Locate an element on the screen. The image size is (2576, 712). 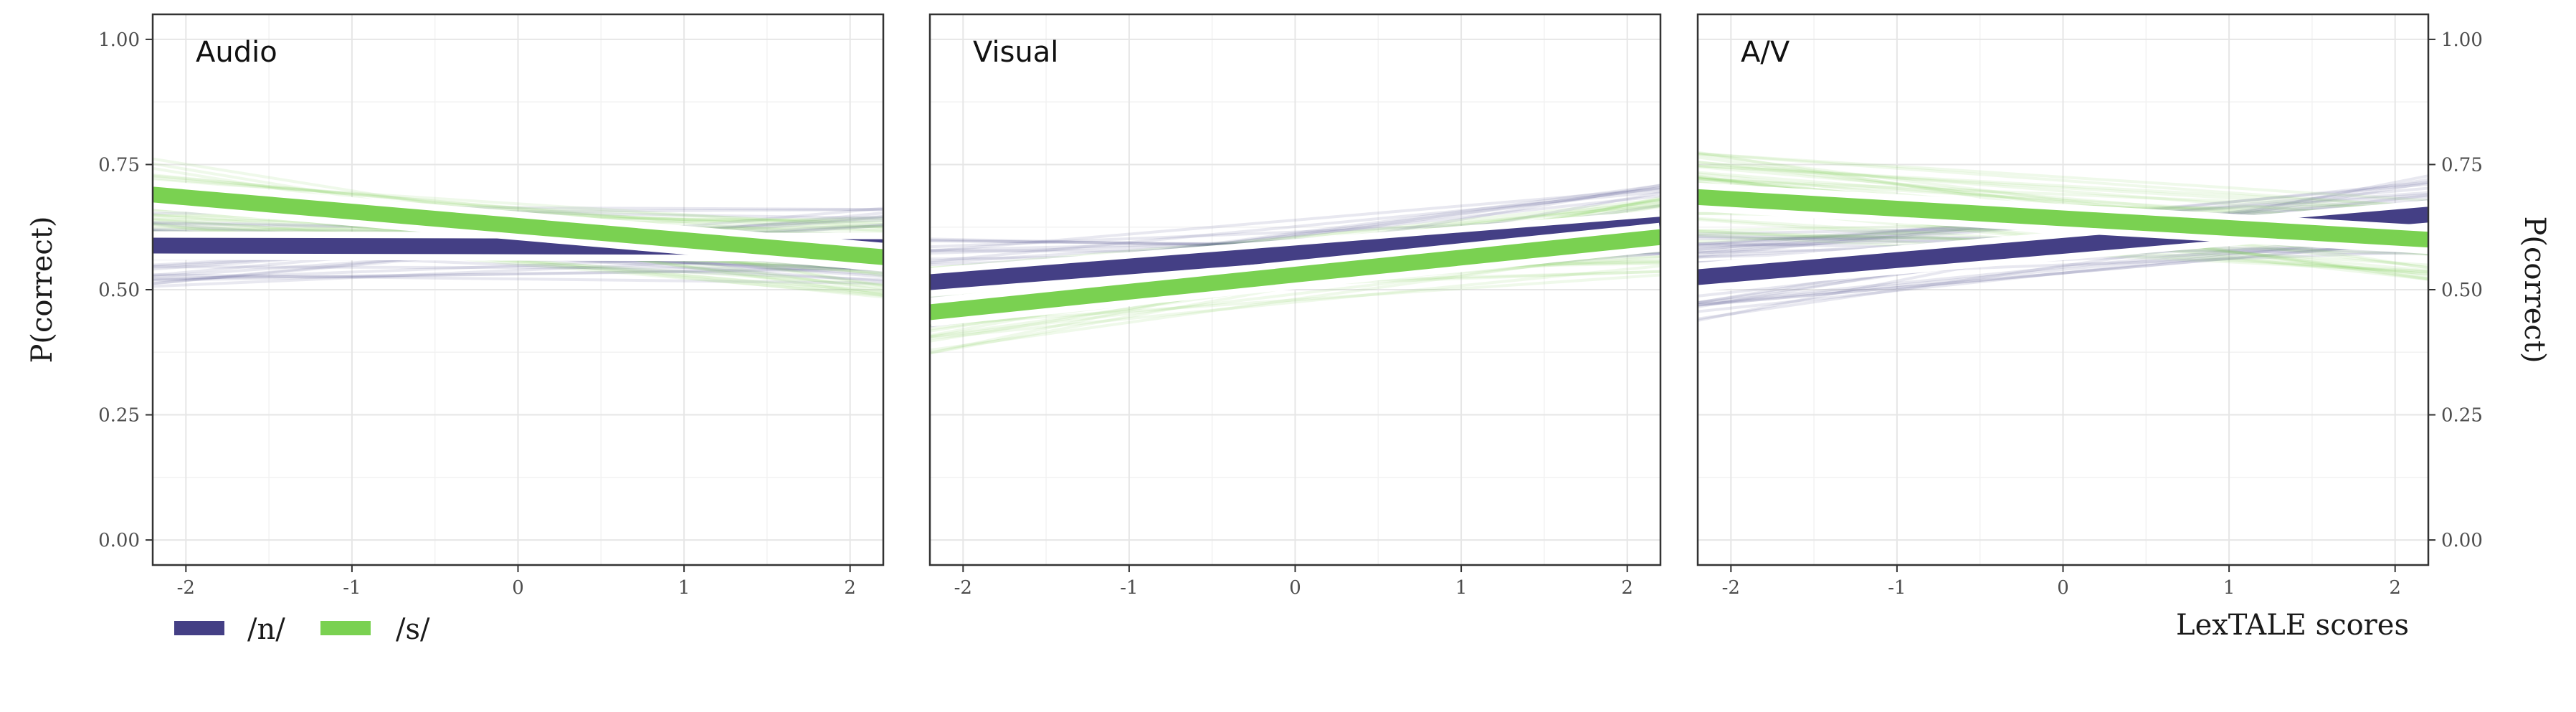
panel-title: Audio is located at coordinates (236, 52).